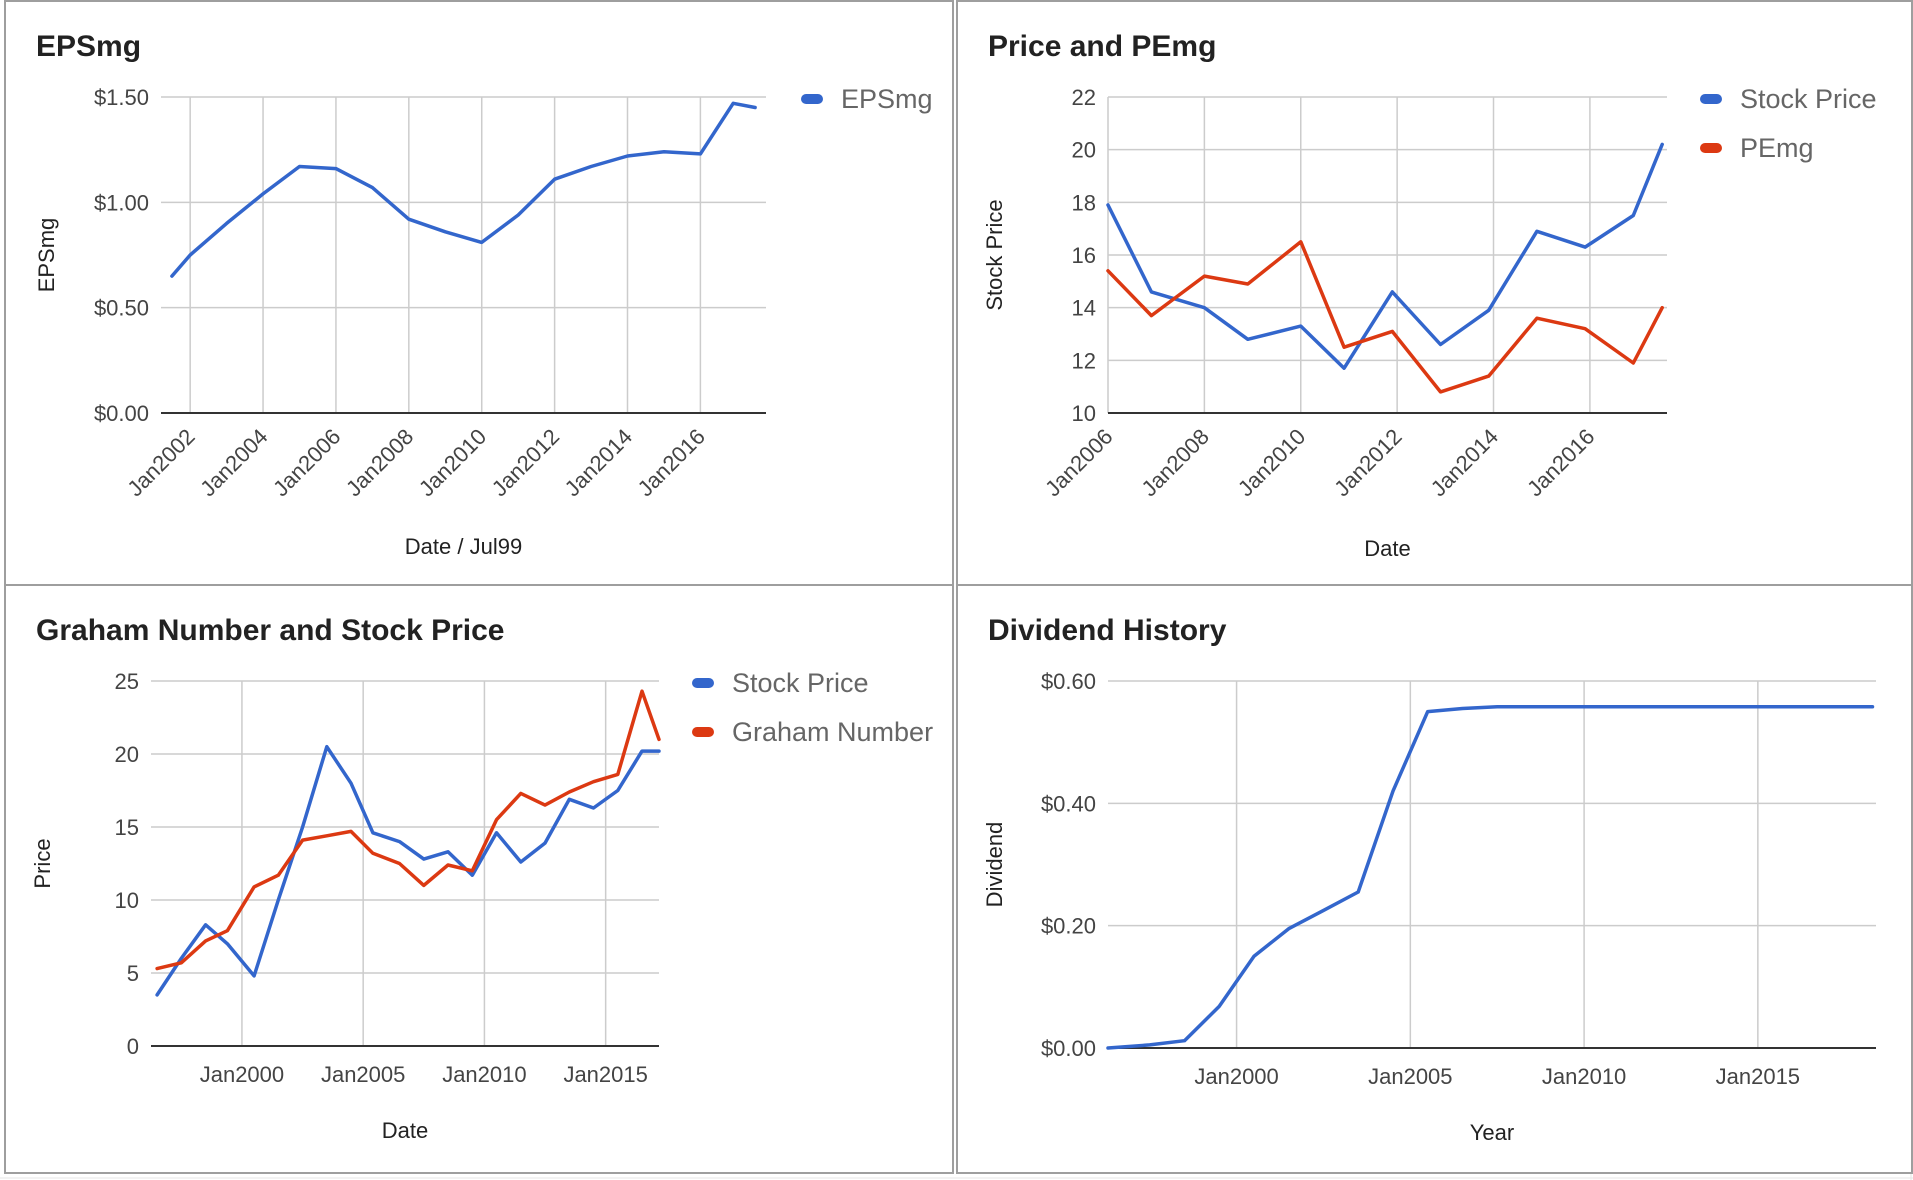 The height and width of the screenshot is (1180, 1913). What do you see at coordinates (1777, 148) in the screenshot?
I see `legend-label: PEmg` at bounding box center [1777, 148].